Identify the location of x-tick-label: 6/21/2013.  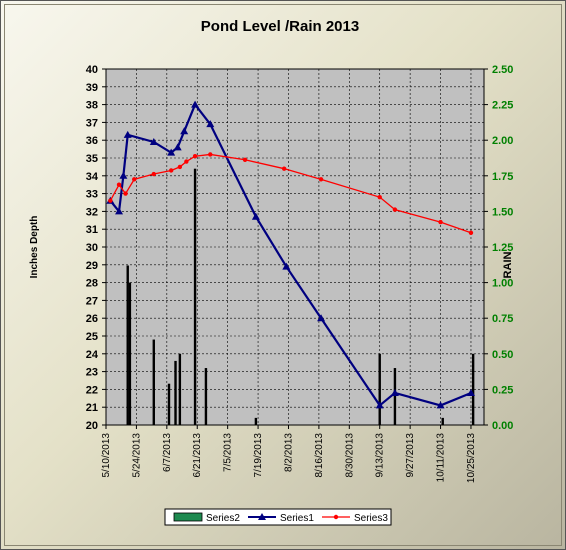
(197, 455).